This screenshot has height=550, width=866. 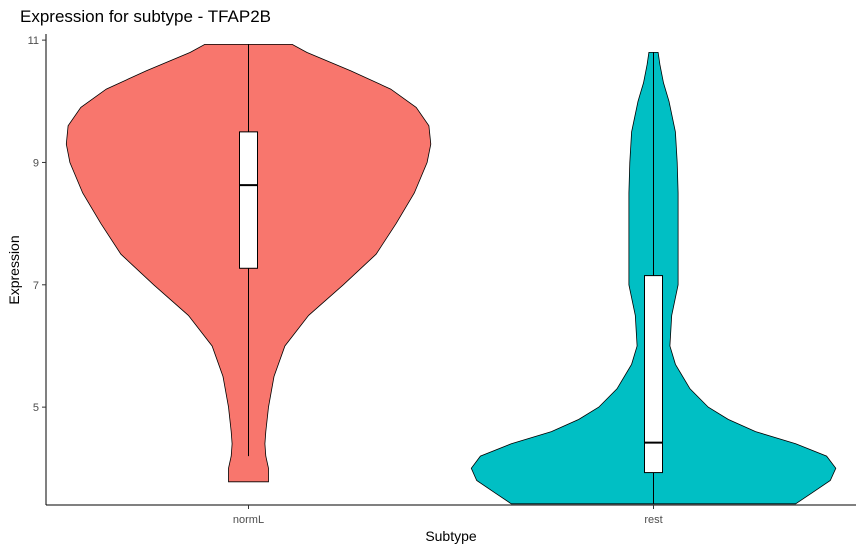 What do you see at coordinates (653, 374) in the screenshot?
I see `box-rest` at bounding box center [653, 374].